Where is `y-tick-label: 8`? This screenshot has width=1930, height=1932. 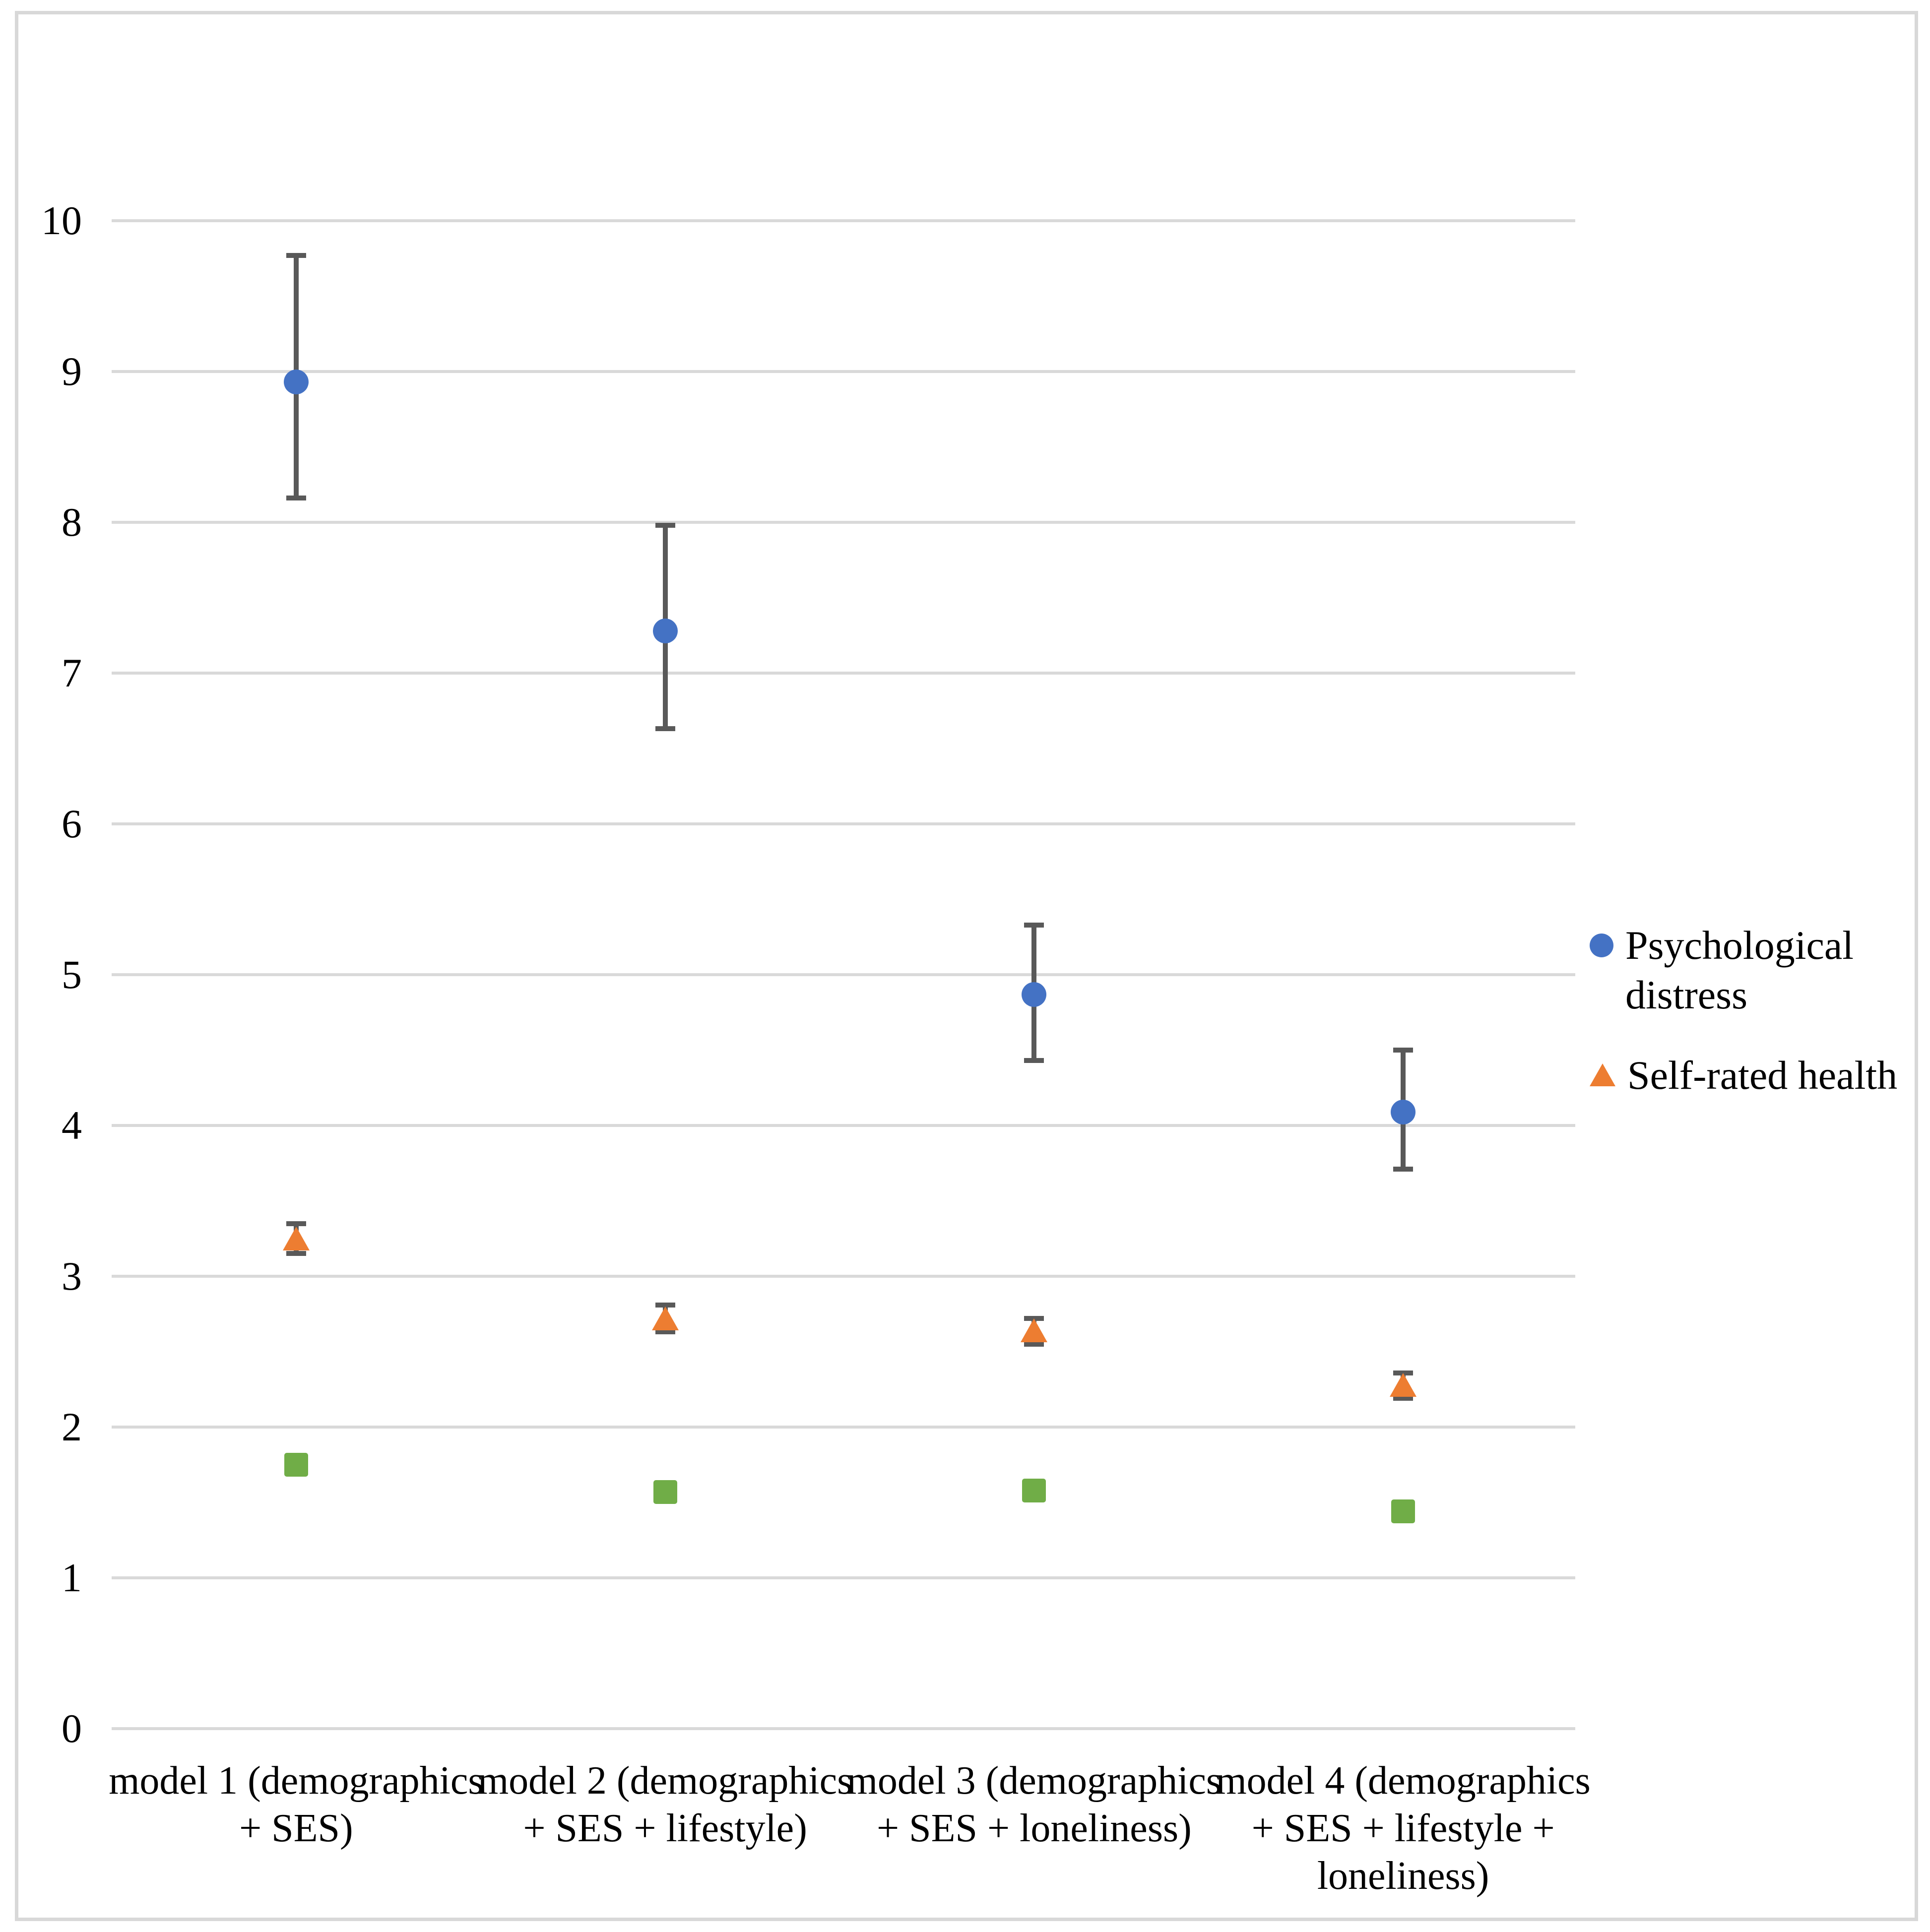 y-tick-label: 8 is located at coordinates (72, 522).